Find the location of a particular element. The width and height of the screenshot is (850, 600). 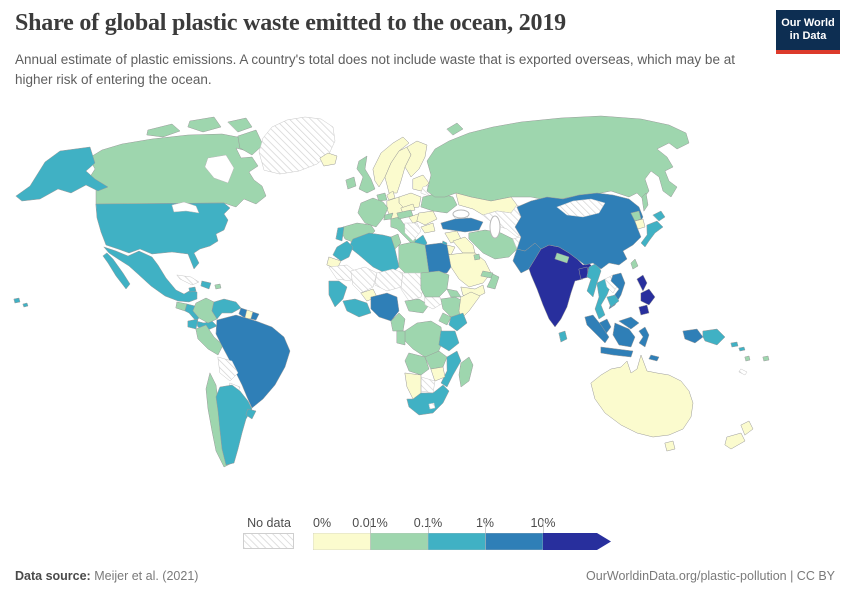

country-uk is located at coordinates (366, 174).